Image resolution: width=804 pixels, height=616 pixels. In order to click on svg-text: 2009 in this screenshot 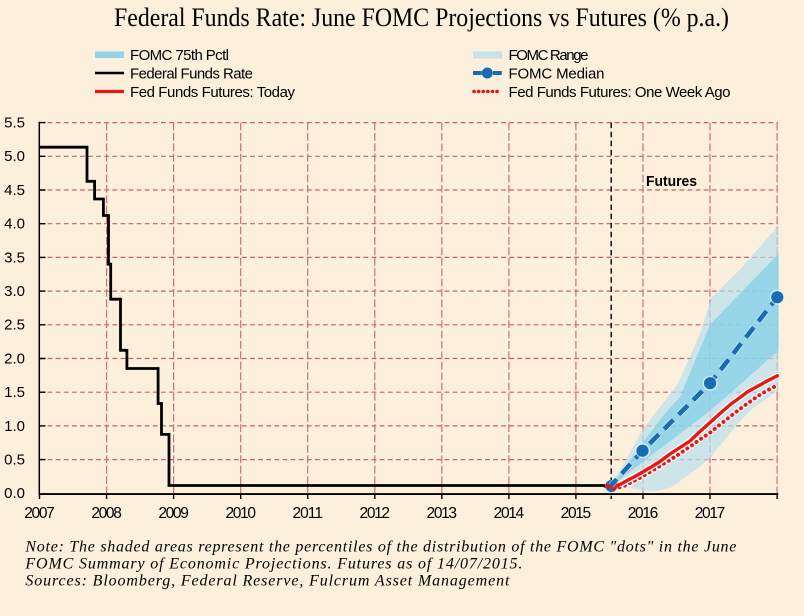, I will do `click(173, 513)`.